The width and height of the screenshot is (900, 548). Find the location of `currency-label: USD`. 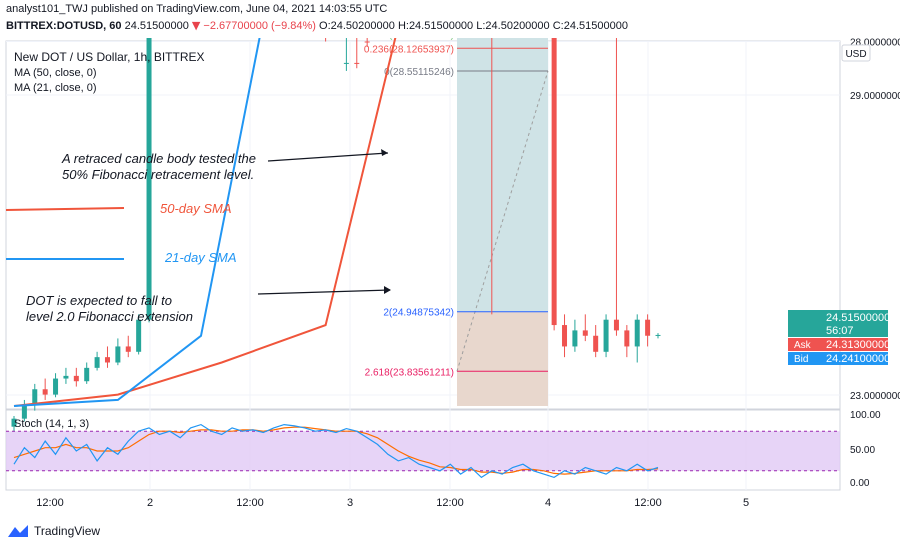

currency-label: USD is located at coordinates (855, 54).